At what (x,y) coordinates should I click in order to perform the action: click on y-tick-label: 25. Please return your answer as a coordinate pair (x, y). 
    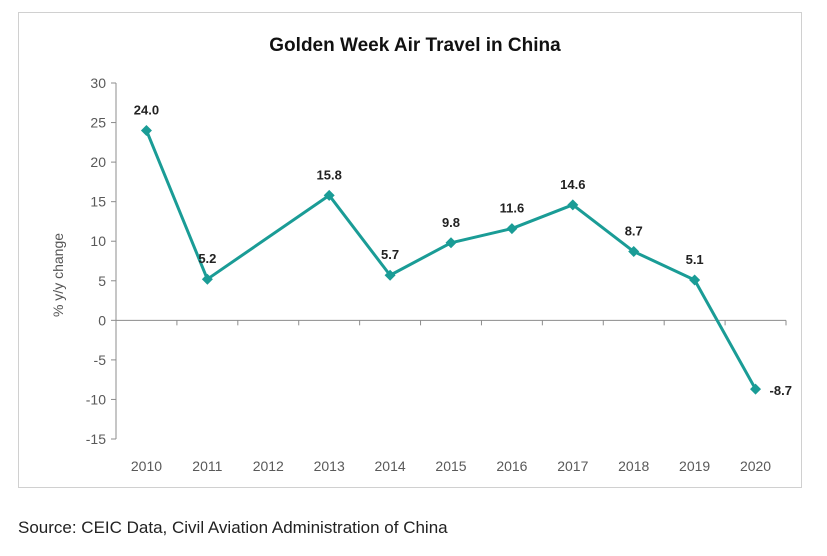
    Looking at the image, I should click on (98, 123).